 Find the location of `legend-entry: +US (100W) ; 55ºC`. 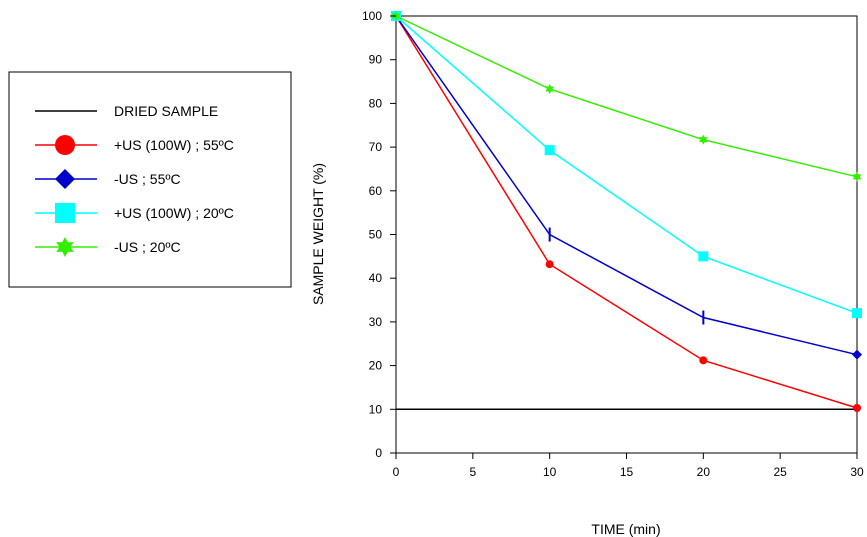

legend-entry: +US (100W) ; 55ºC is located at coordinates (134, 145).